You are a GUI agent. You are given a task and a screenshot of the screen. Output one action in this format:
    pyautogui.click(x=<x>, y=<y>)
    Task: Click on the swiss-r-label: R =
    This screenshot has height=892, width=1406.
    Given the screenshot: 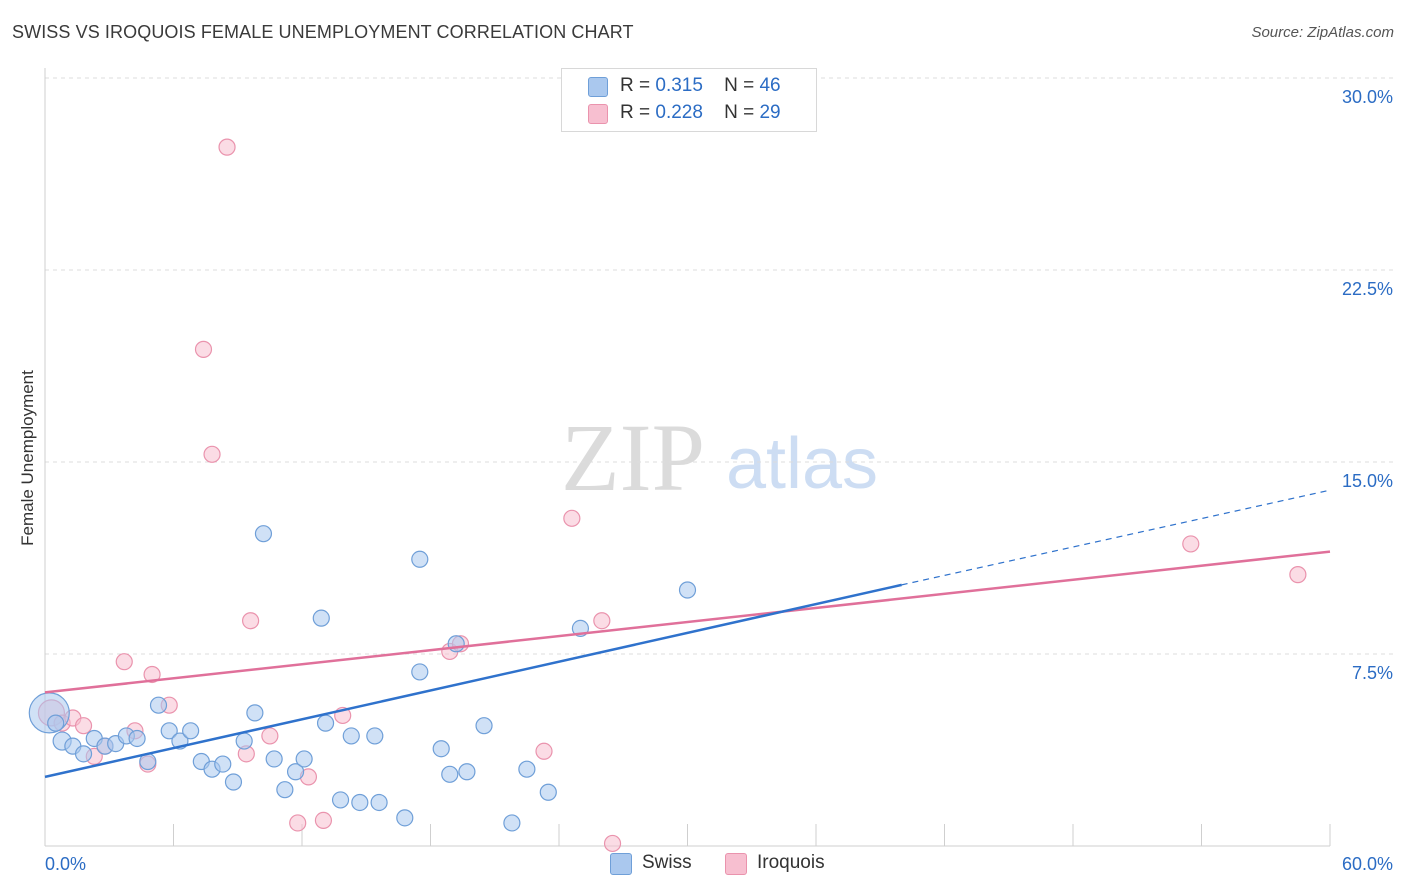 What is the action you would take?
    pyautogui.click(x=635, y=85)
    